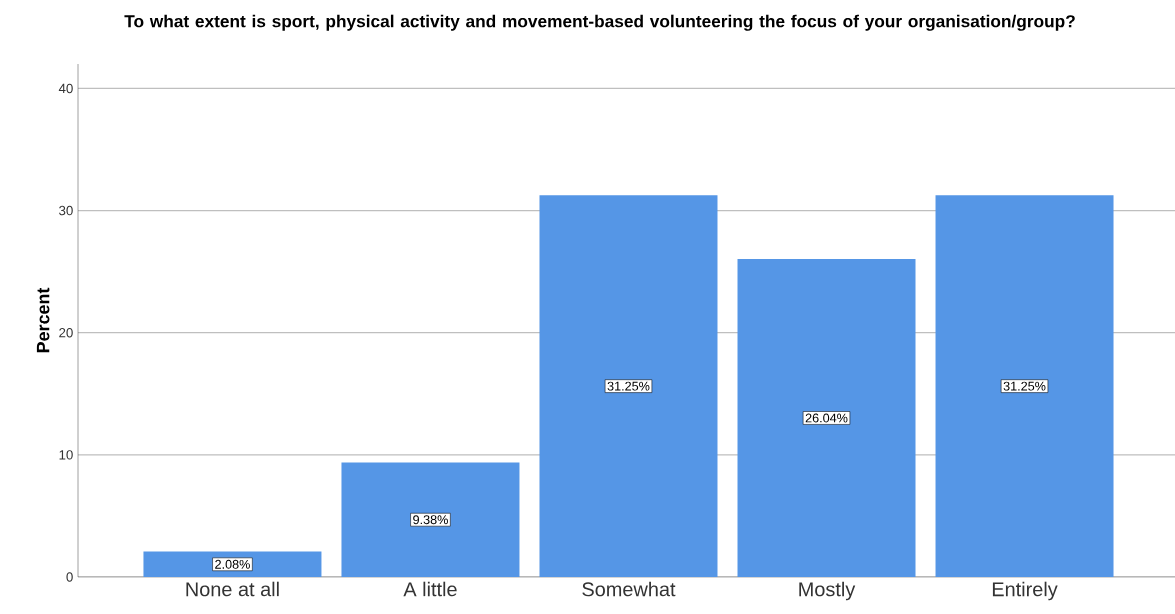 Image resolution: width=1175 pixels, height=614 pixels. Describe the element at coordinates (232, 564) in the screenshot. I see `data-label: 2.08%` at that location.